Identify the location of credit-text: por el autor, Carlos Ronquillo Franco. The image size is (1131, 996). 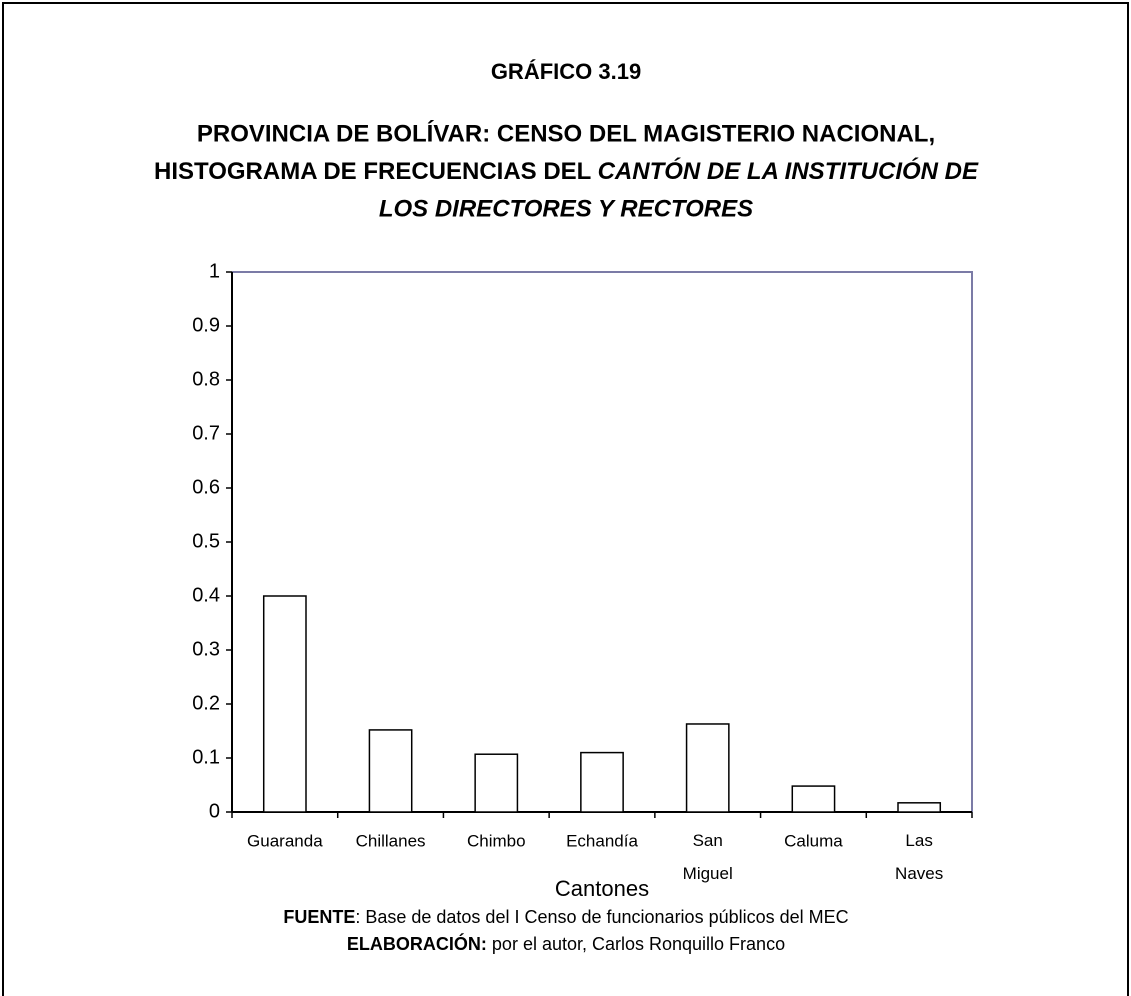
(636, 944).